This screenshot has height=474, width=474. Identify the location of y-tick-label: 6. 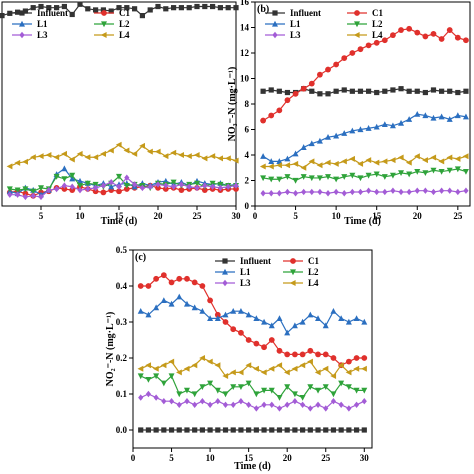
(247, 130).